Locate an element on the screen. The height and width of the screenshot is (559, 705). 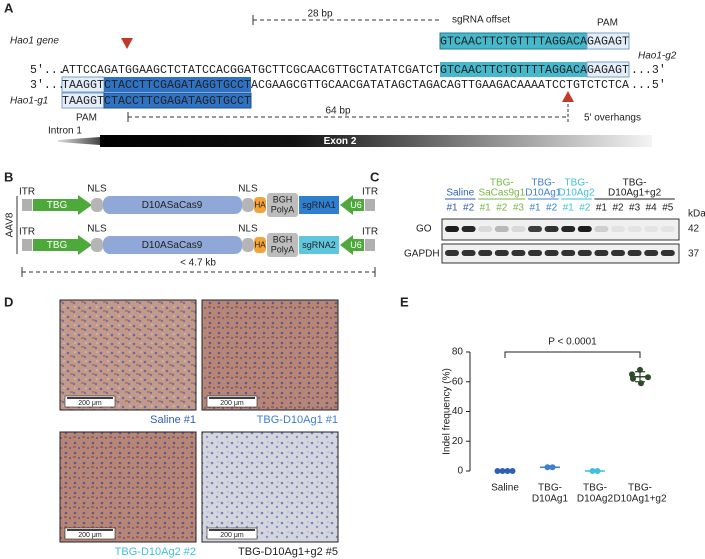
y-tick-label: 60 is located at coordinates (458, 381).